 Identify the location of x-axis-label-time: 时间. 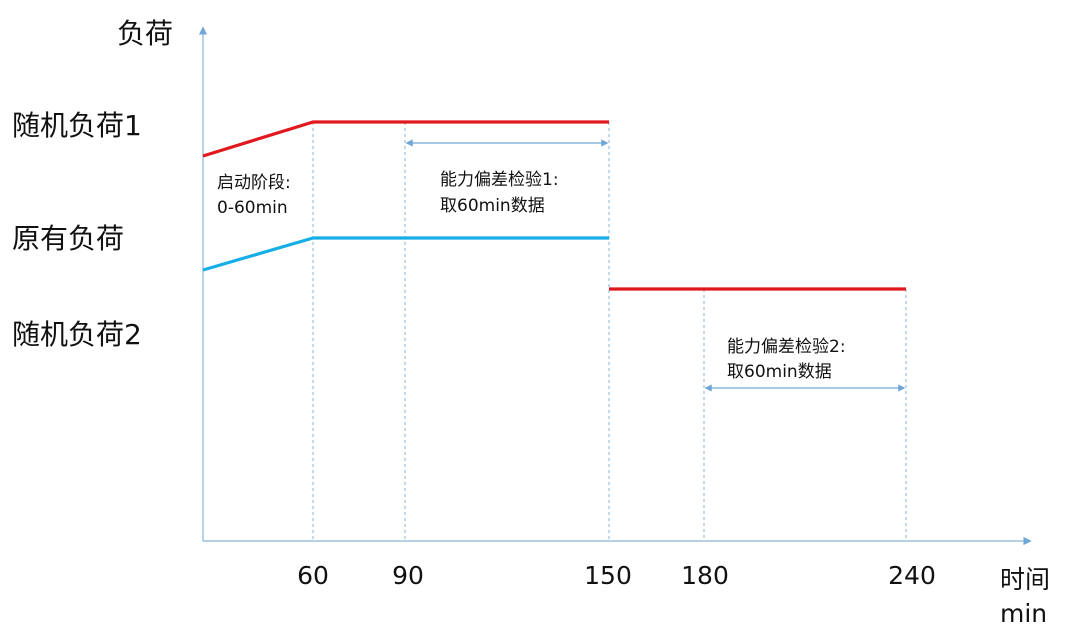
(1025, 579).